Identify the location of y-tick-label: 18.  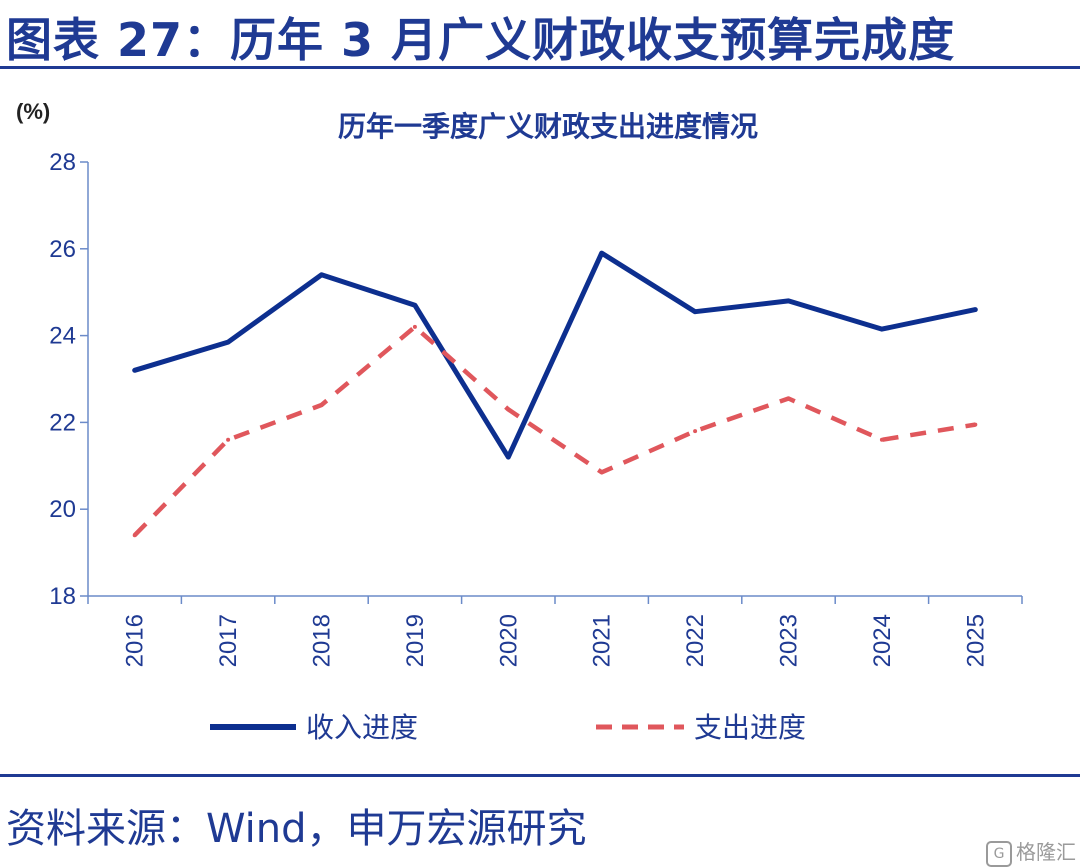
(62, 596).